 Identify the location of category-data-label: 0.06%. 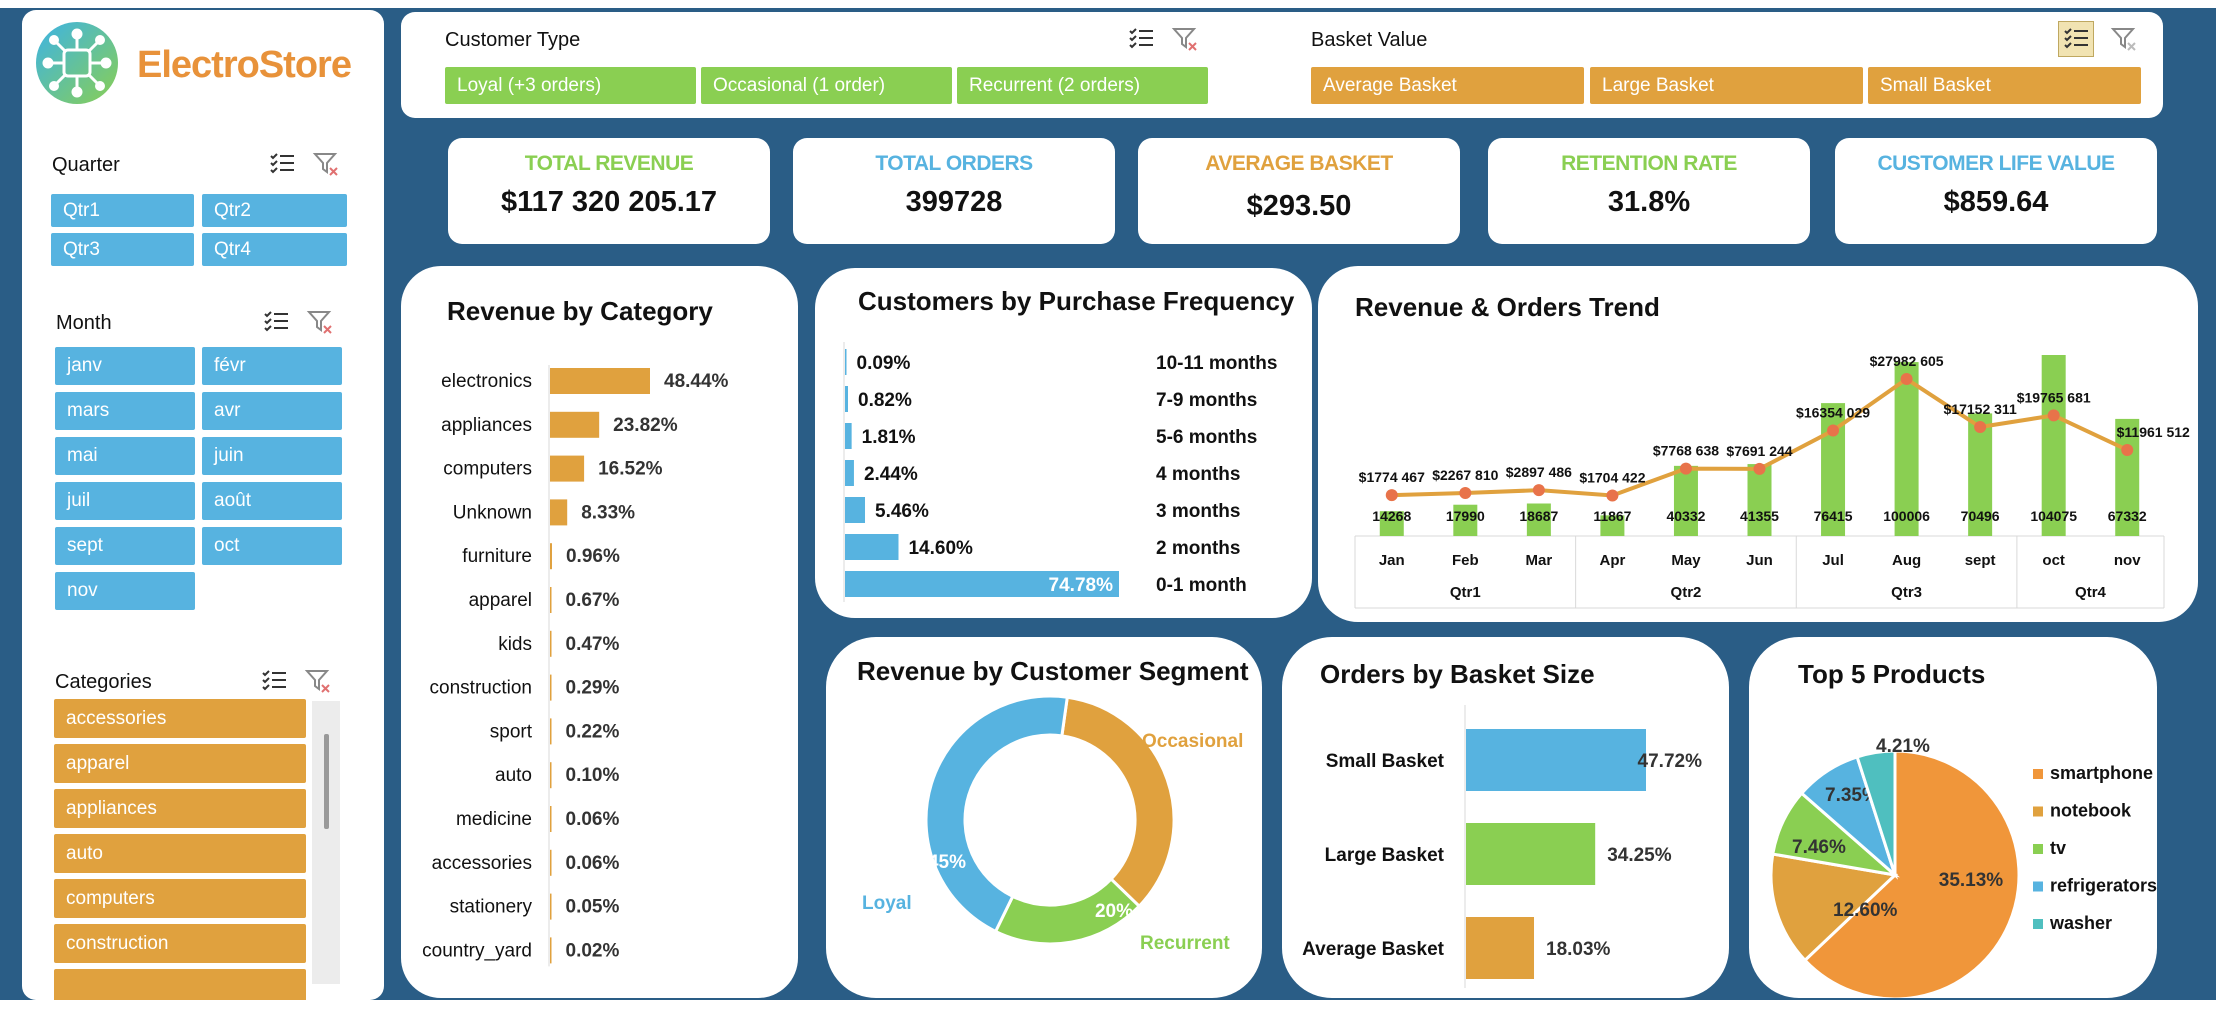
(593, 863).